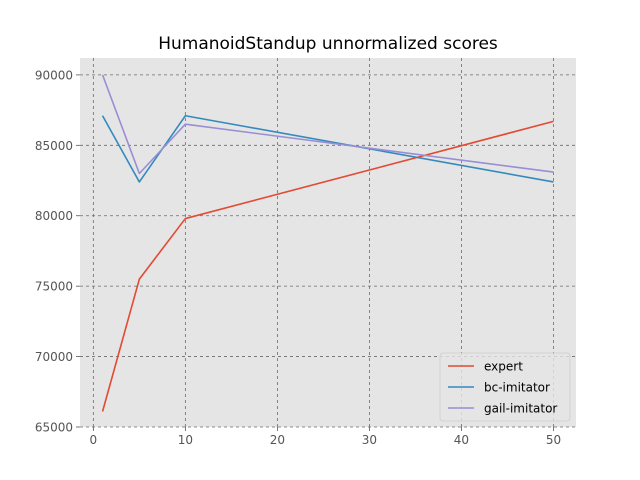 The image size is (640, 480). What do you see at coordinates (325, 437) in the screenshot?
I see `x-axis: 0 10 20 30 40 50` at bounding box center [325, 437].